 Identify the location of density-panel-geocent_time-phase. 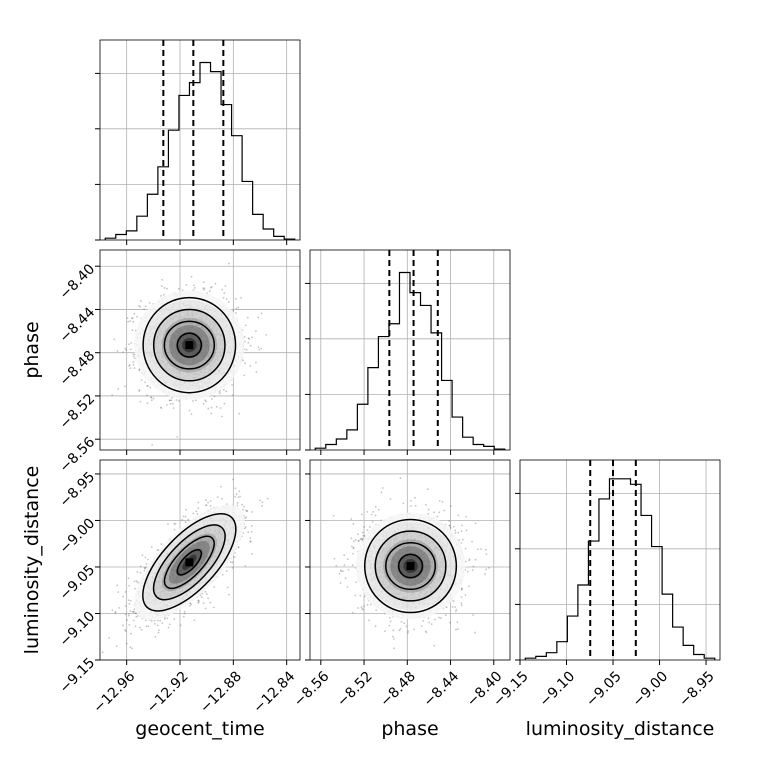
(198, 352).